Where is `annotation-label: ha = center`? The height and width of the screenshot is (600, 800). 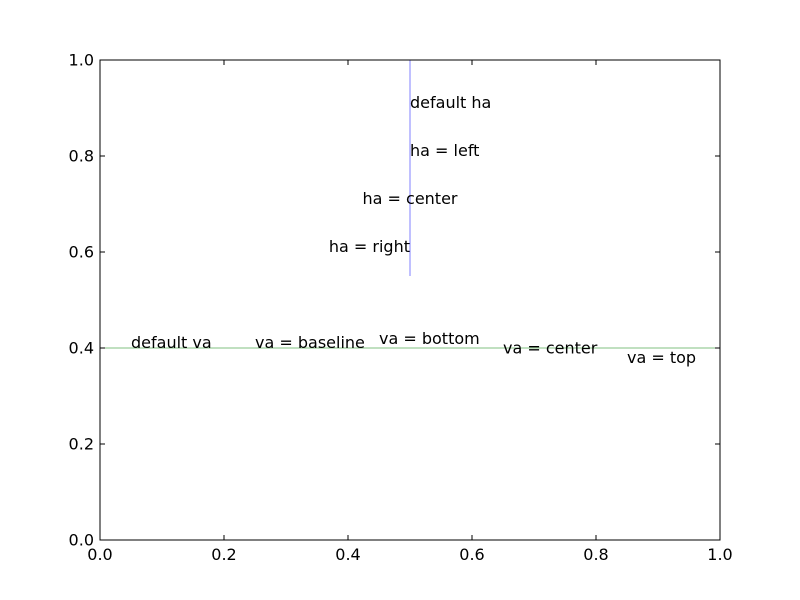 annotation-label: ha = center is located at coordinates (410, 198).